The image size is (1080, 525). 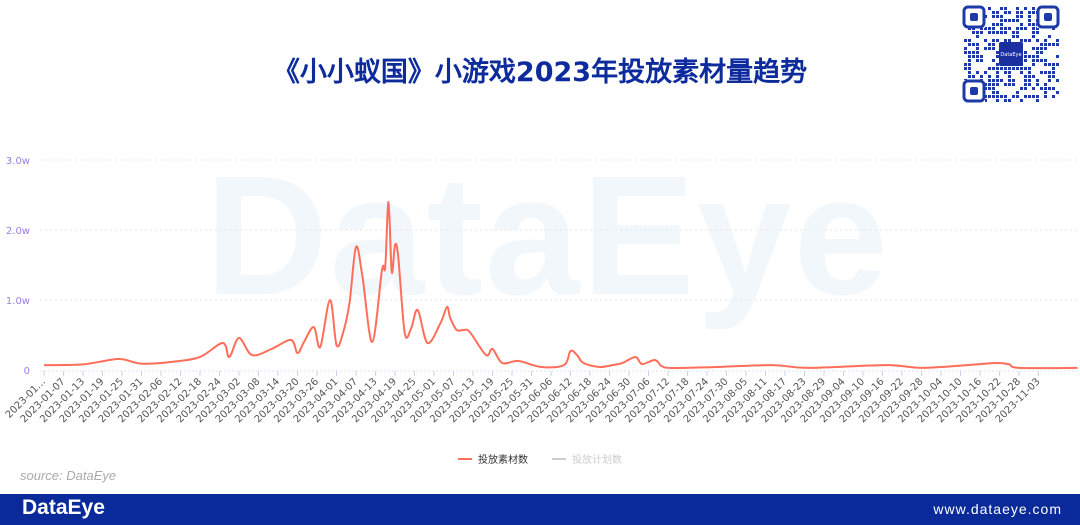 I want to click on qr-finder, so click(x=974, y=91).